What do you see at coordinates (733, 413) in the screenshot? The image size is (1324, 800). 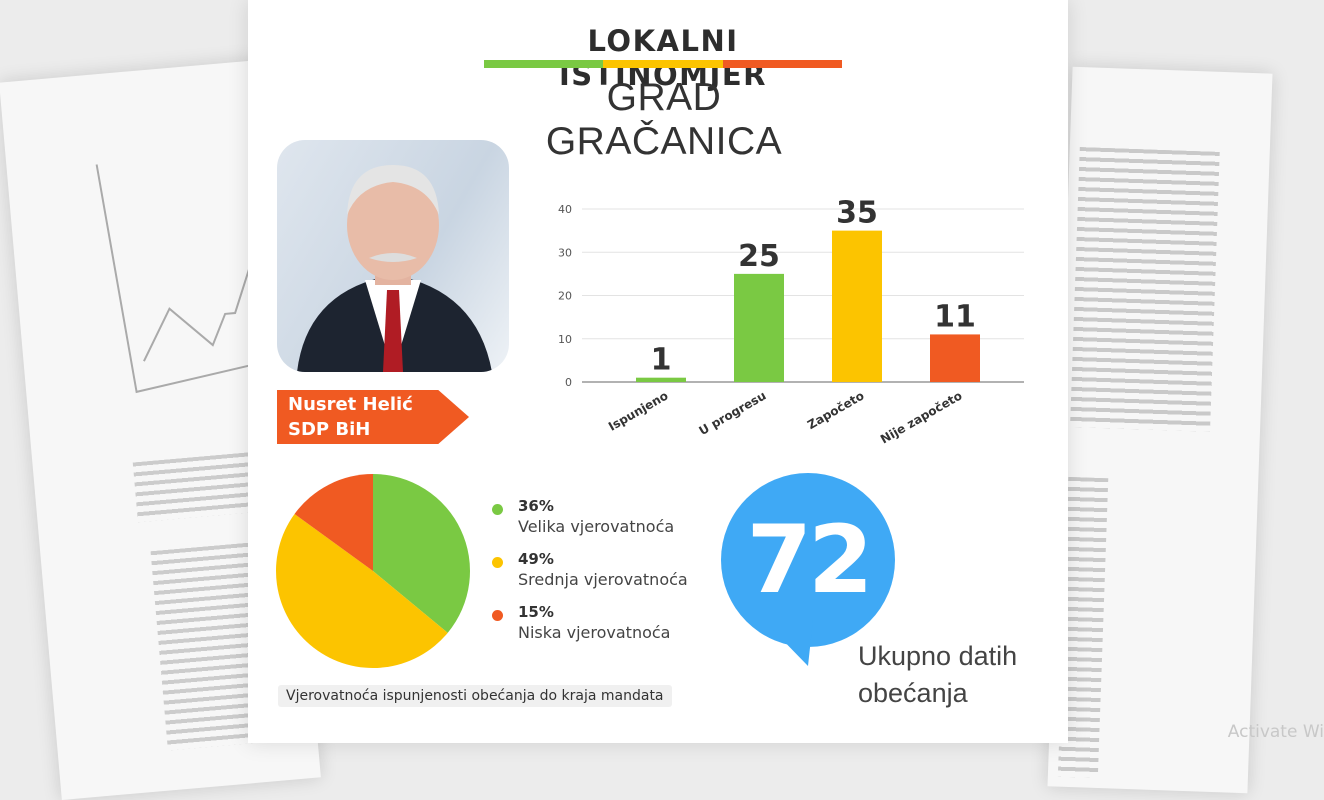 I see `x-tick-label: U progresu` at bounding box center [733, 413].